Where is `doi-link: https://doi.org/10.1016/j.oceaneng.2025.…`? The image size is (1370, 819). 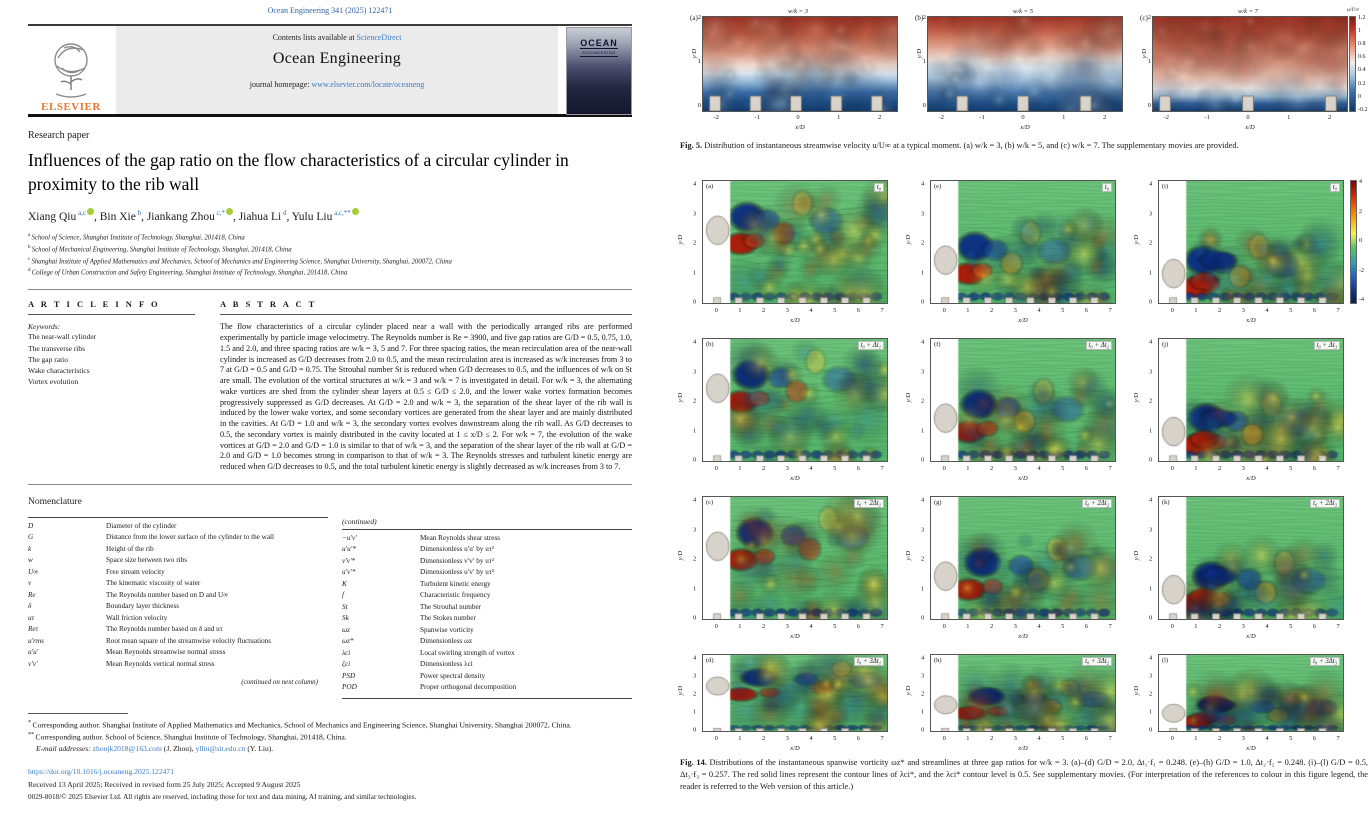
doi-link: https://doi.org/10.1016/j.oceaneng.2025.… is located at coordinates (101, 772).